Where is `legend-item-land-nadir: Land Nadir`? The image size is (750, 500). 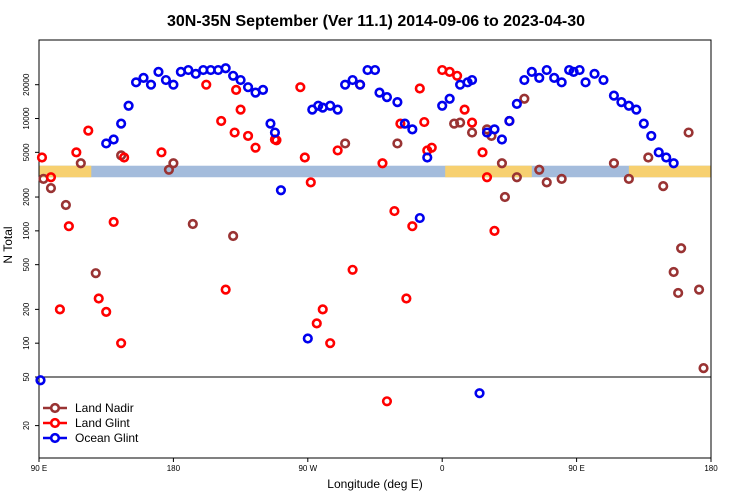 legend-item-land-nadir: Land Nadir is located at coordinates (88, 408).